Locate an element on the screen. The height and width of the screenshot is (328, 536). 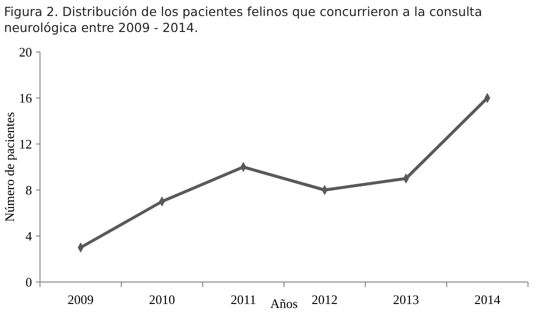
x-axis-title: Años is located at coordinates (284, 303).